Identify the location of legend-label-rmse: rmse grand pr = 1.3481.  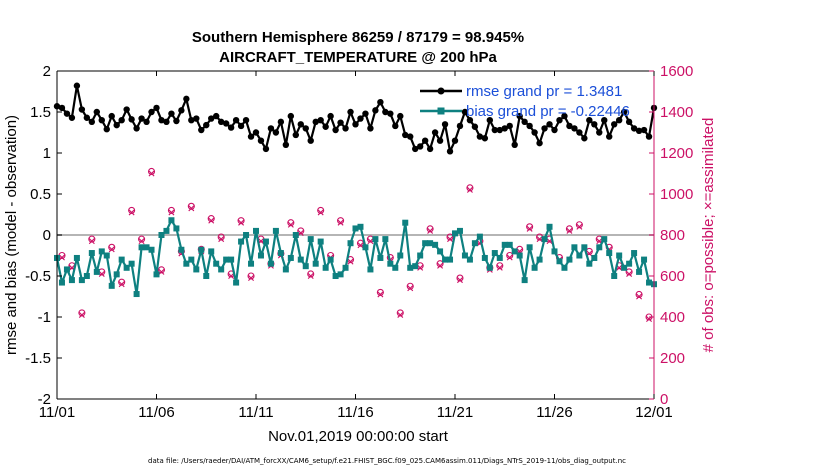
(544, 91).